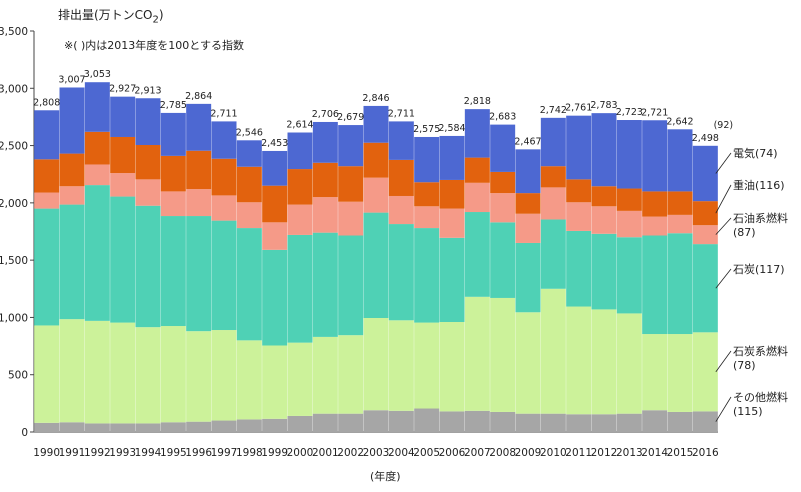  Describe the element at coordinates (198, 96) in the screenshot. I see `total-label: 2,864` at that location.